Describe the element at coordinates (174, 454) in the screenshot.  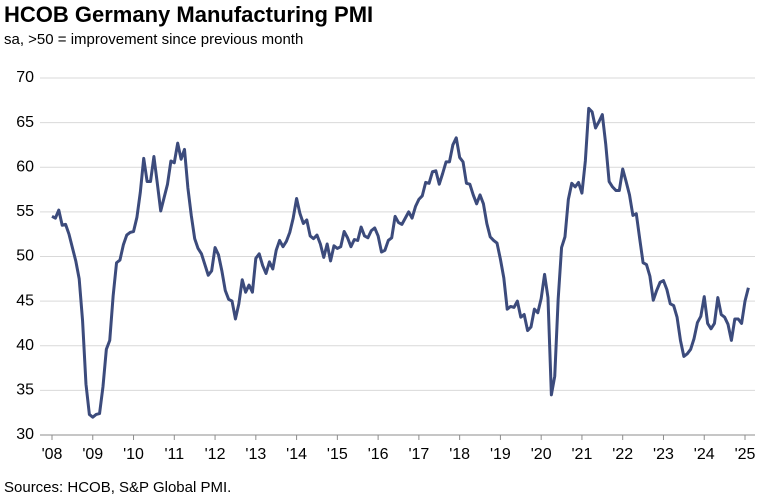
I see `x-tick-label: '11` at that location.